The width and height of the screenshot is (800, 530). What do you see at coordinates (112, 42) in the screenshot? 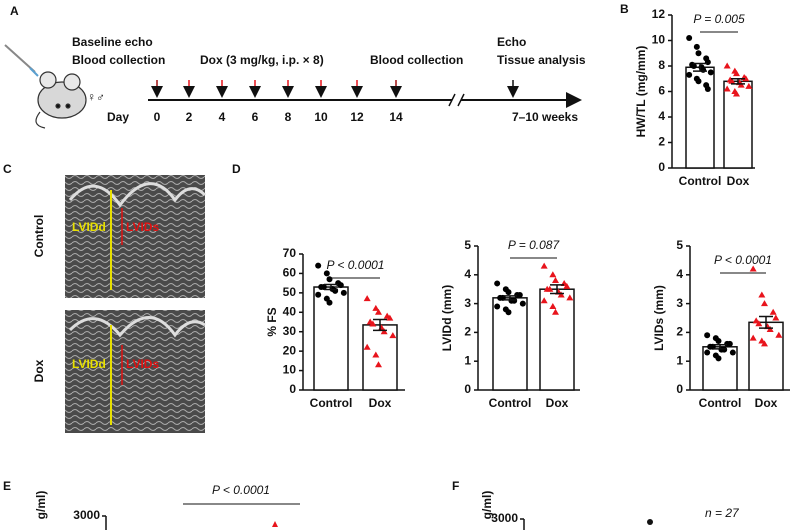
I see `timeline-text: Baseline echo` at bounding box center [112, 42].